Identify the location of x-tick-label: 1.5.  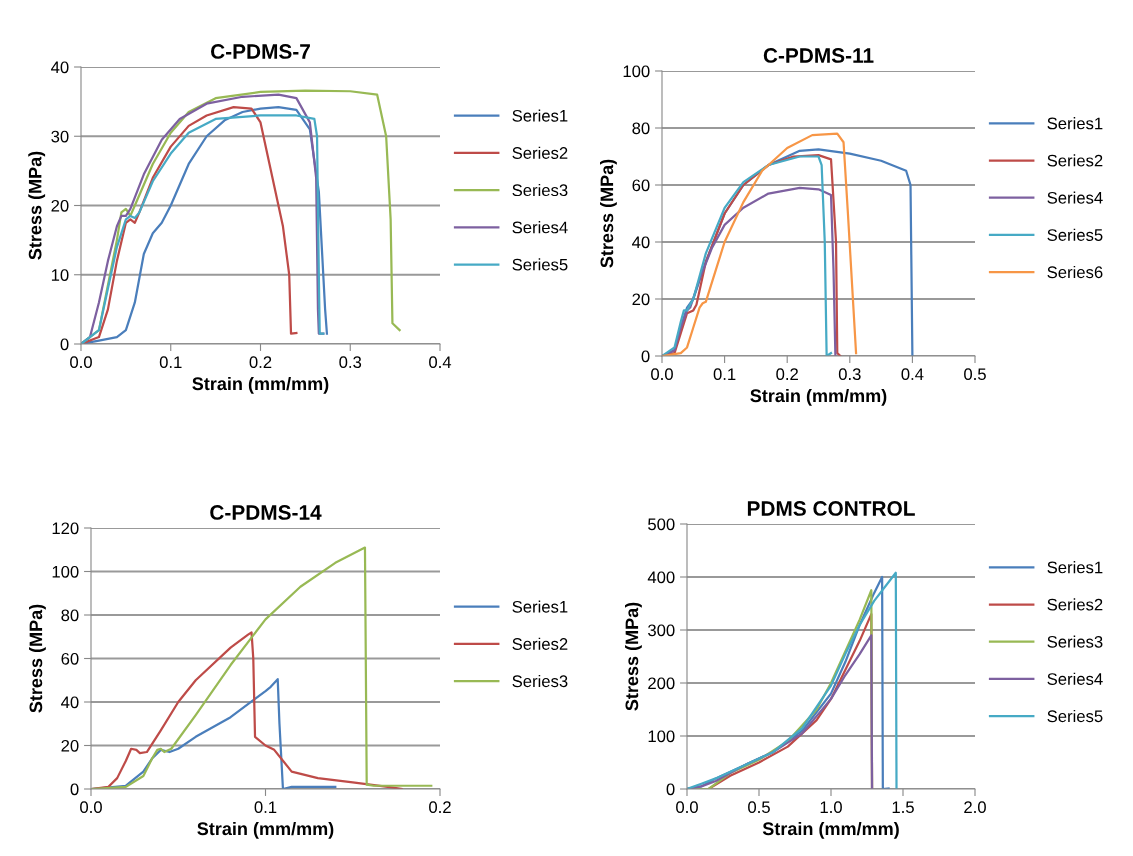
(903, 807).